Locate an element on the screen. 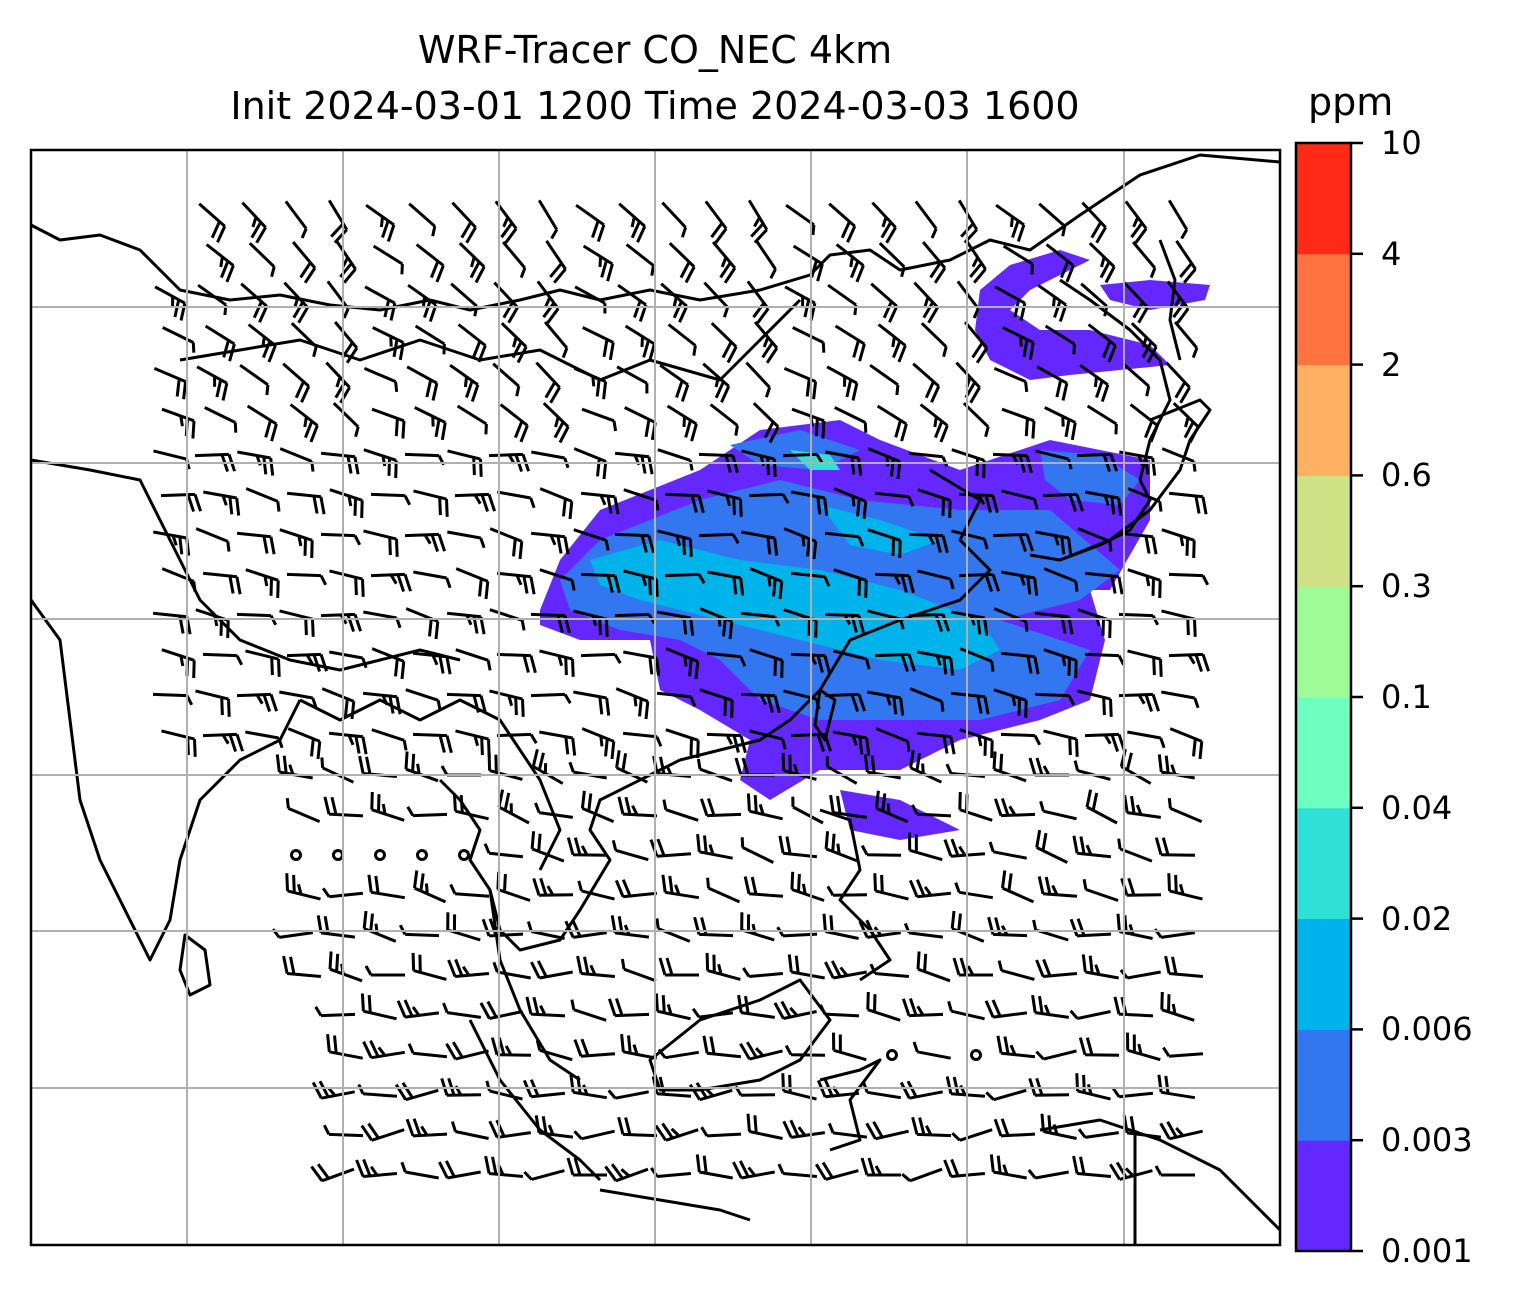  colorbar-segment is located at coordinates (1323, 309).